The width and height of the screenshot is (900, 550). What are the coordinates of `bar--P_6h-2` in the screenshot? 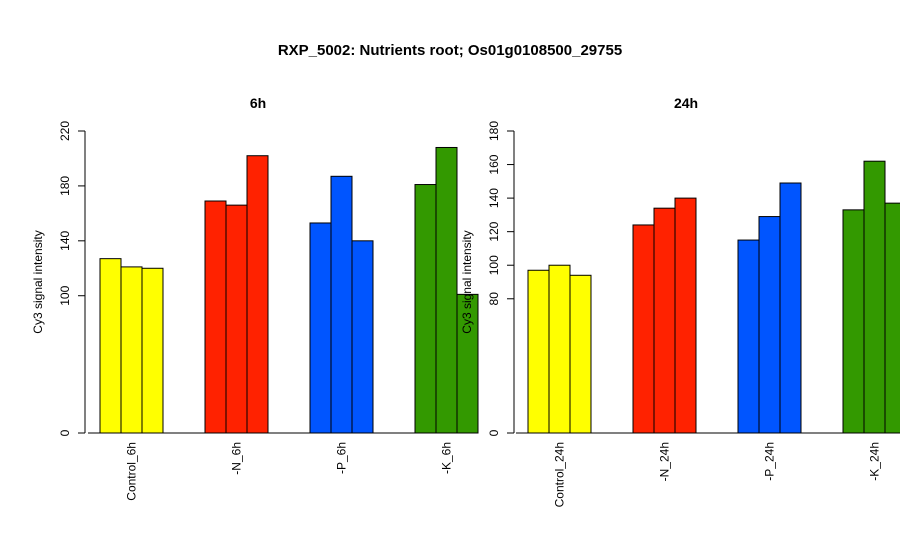 It's located at (341, 304).